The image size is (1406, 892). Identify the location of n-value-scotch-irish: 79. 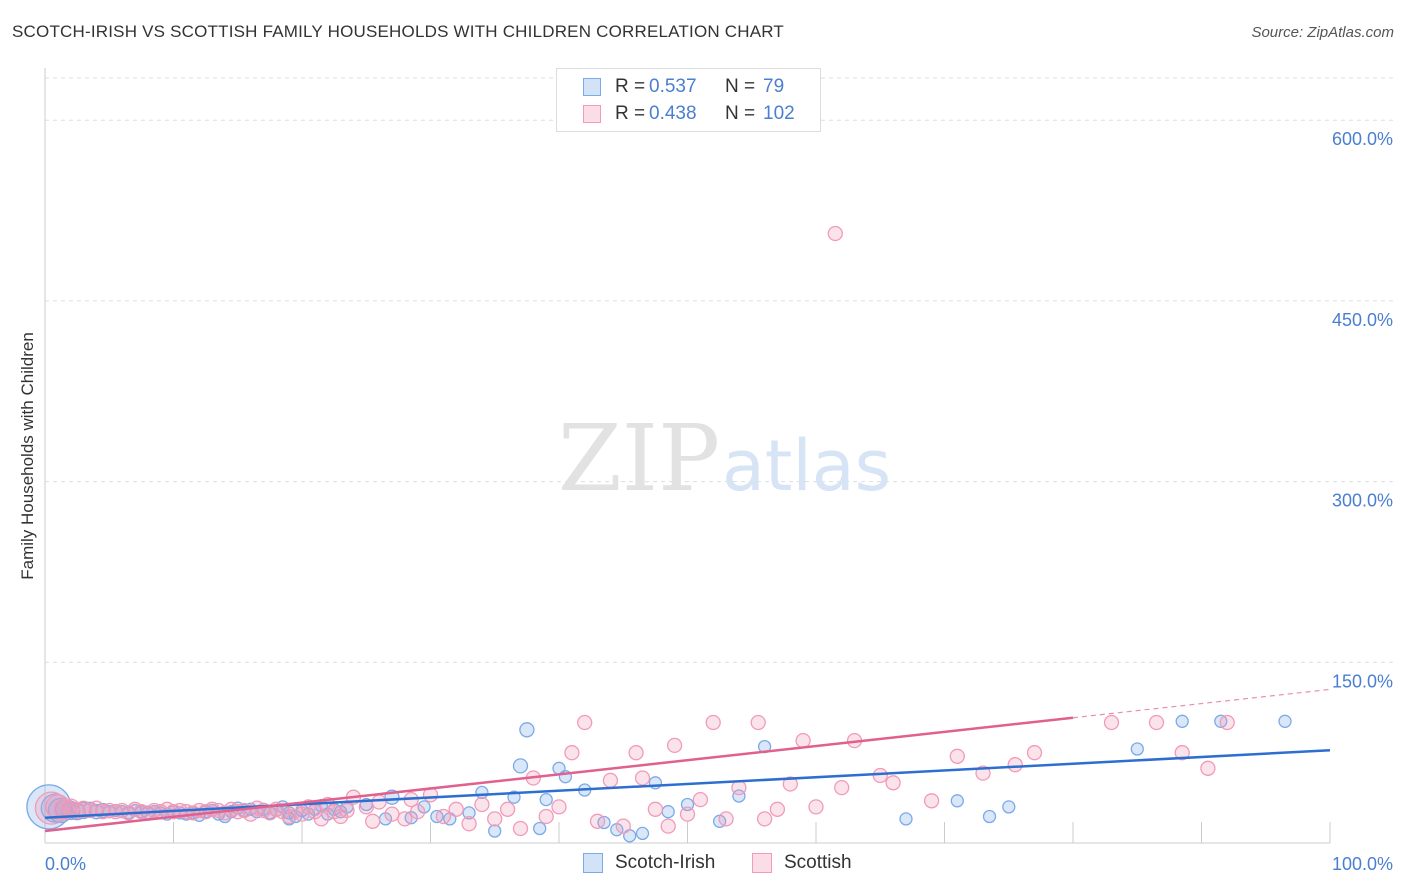
(774, 86).